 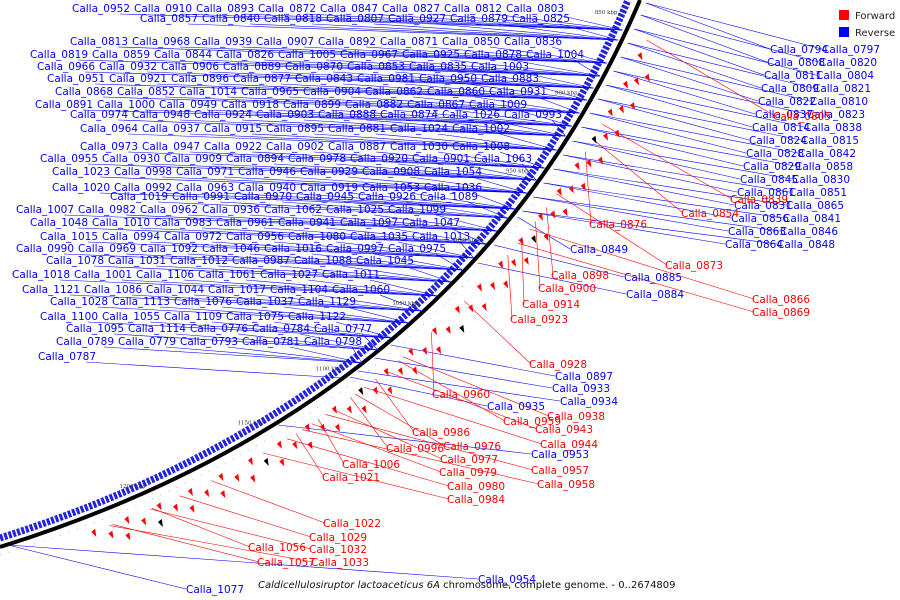 What do you see at coordinates (233, 147) in the screenshot?
I see `gene-label-calla-0922: Calla_0922` at bounding box center [233, 147].